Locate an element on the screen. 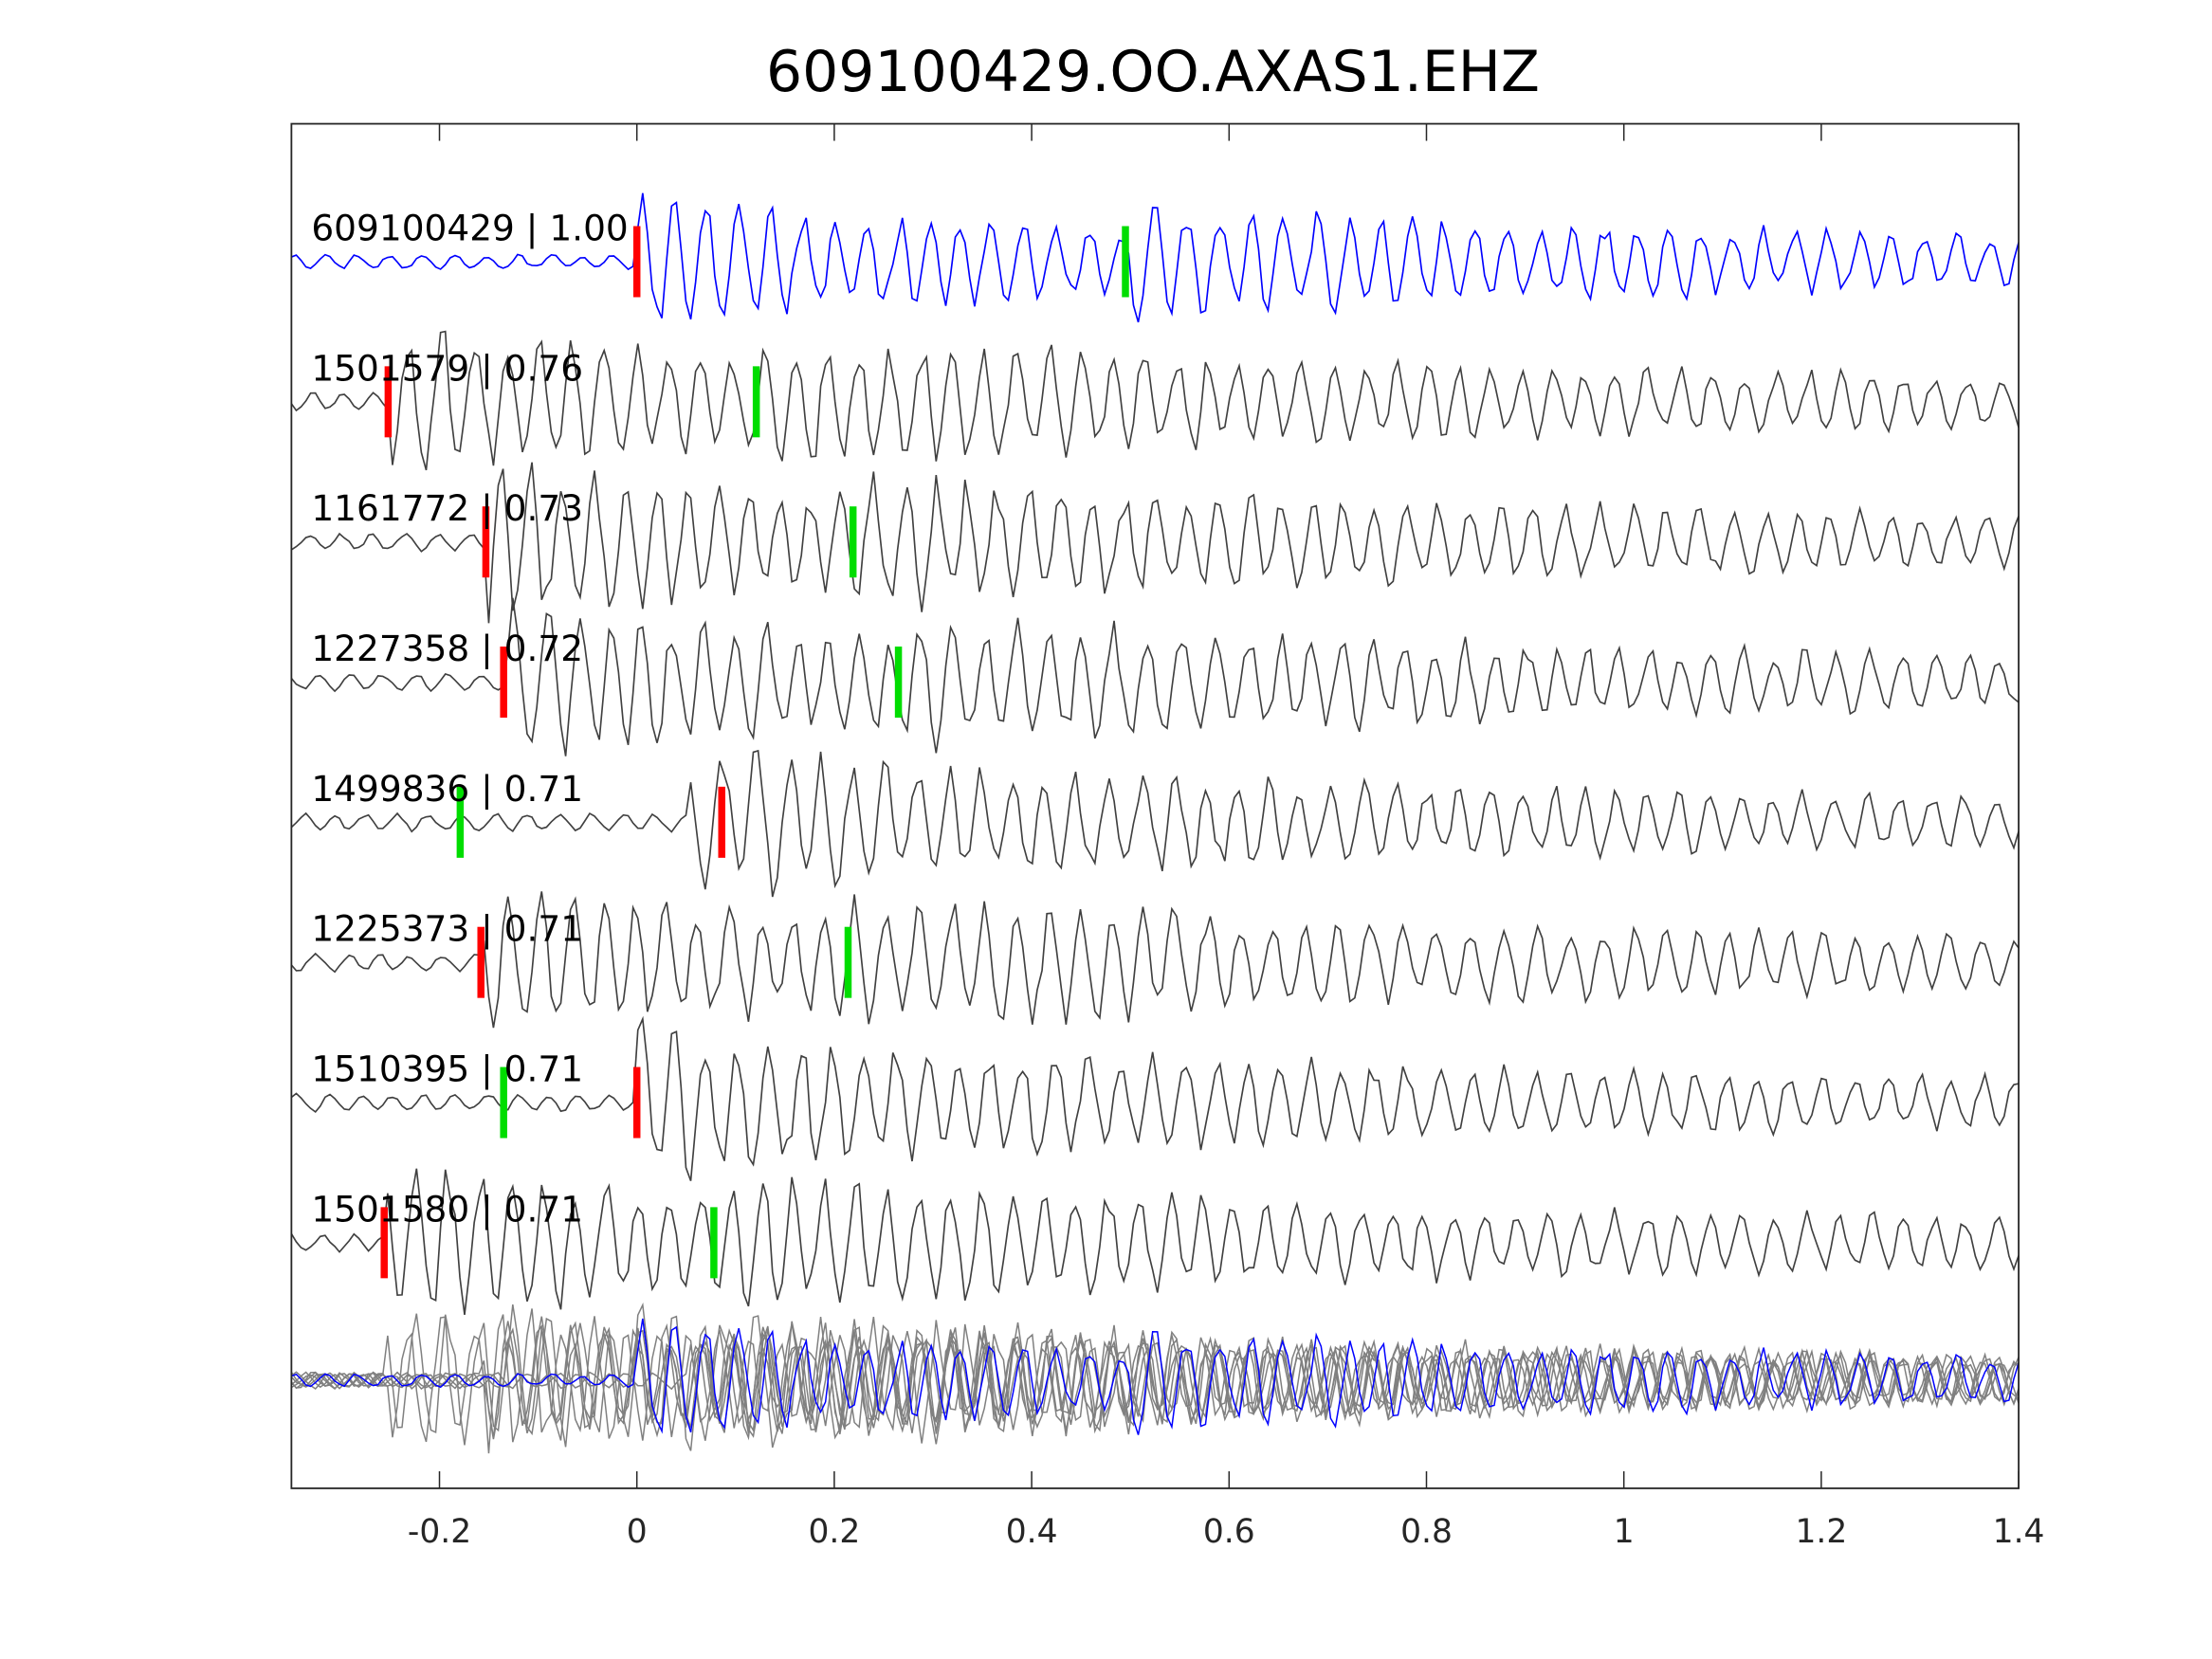 This screenshot has width=2212, height=1659. x-tick-label: 0.2 is located at coordinates (834, 1532).